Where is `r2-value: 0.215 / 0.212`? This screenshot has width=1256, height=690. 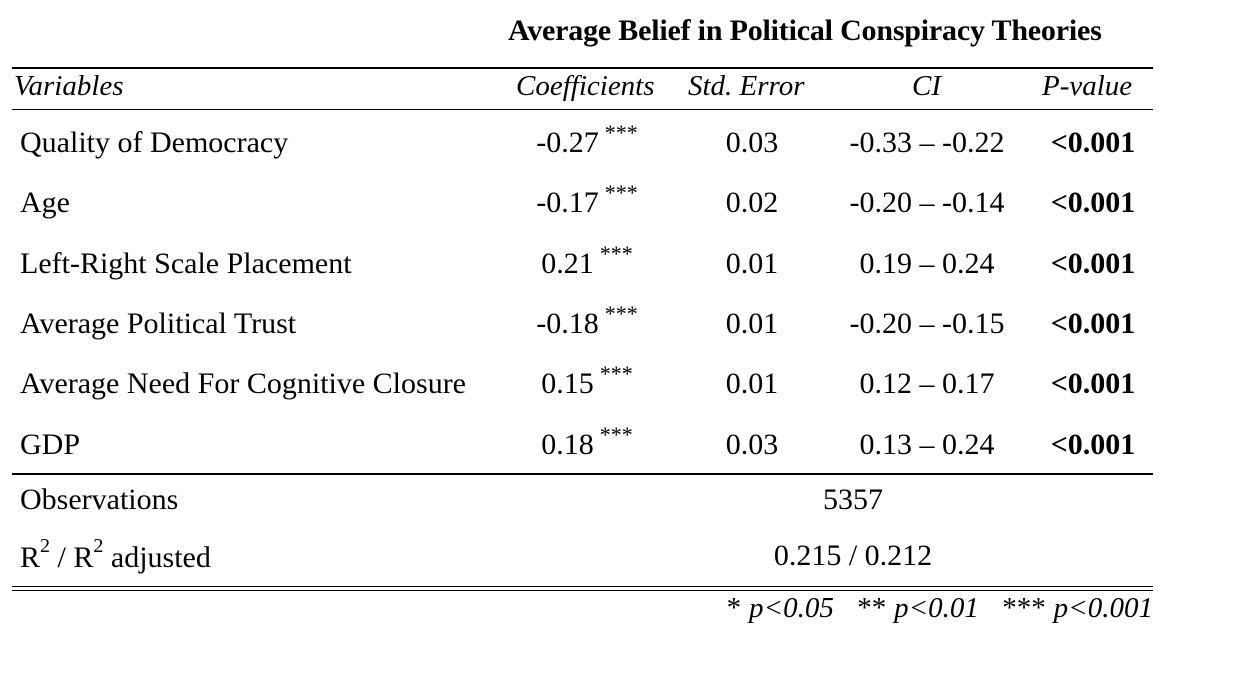 r2-value: 0.215 / 0.212 is located at coordinates (853, 555).